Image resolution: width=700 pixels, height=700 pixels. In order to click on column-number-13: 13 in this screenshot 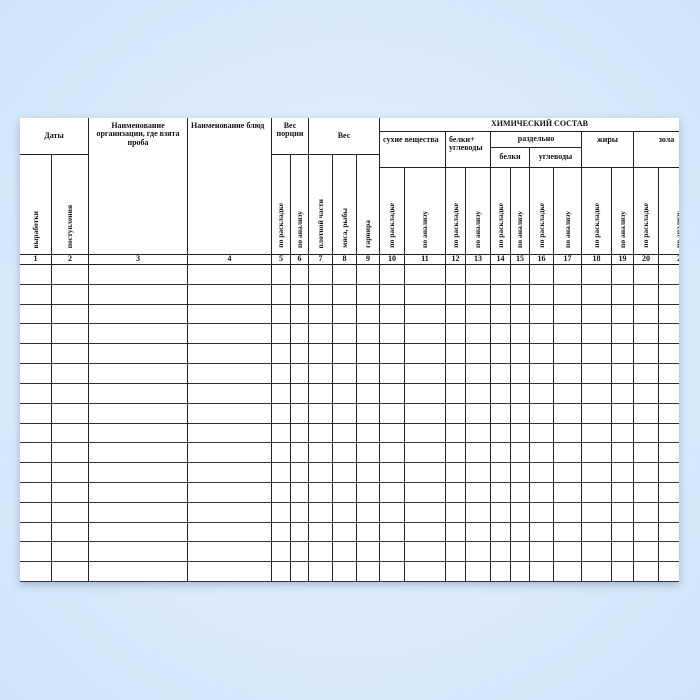, I will do `click(478, 259)`.